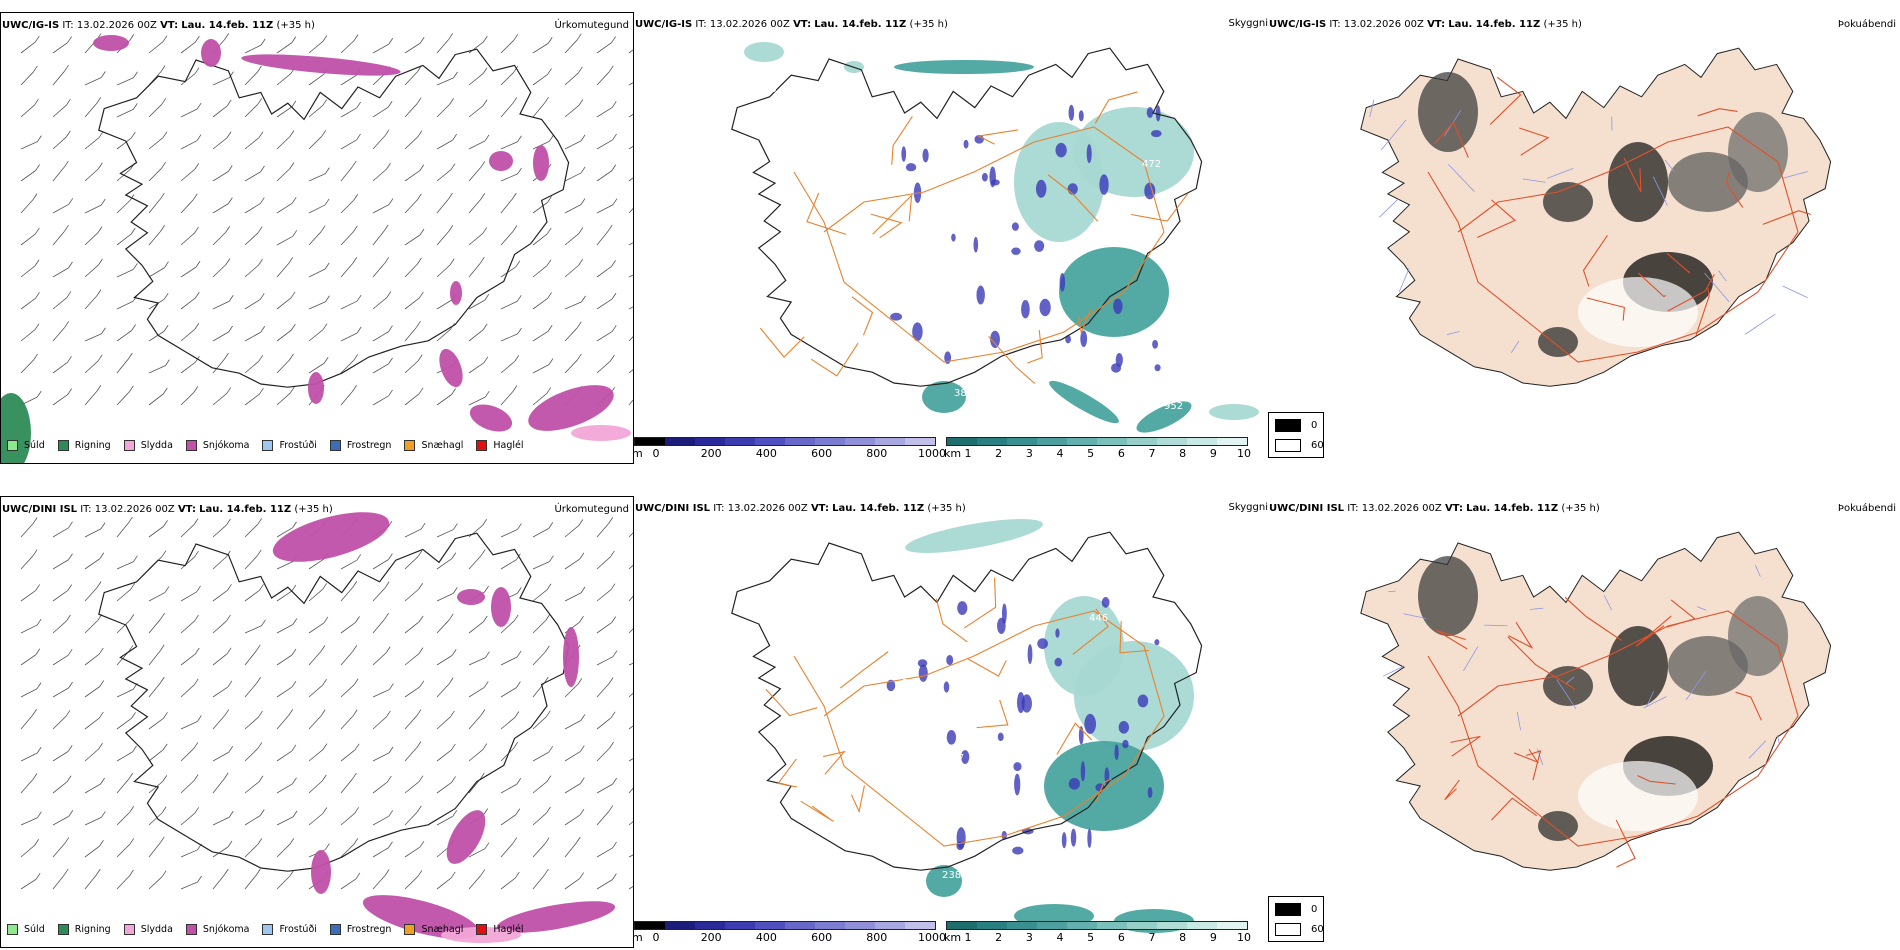 The height and width of the screenshot is (950, 1900). I want to click on cloud-base-label: 306, so click(929, 217).